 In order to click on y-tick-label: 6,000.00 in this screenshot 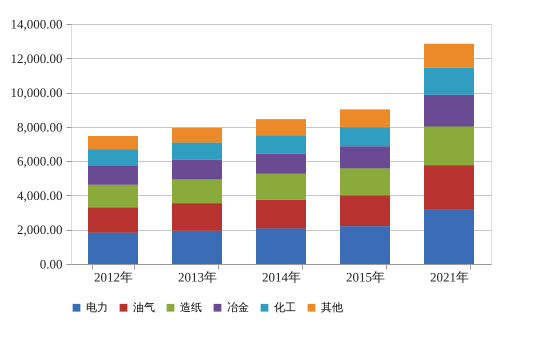, I will do `click(39, 161)`.